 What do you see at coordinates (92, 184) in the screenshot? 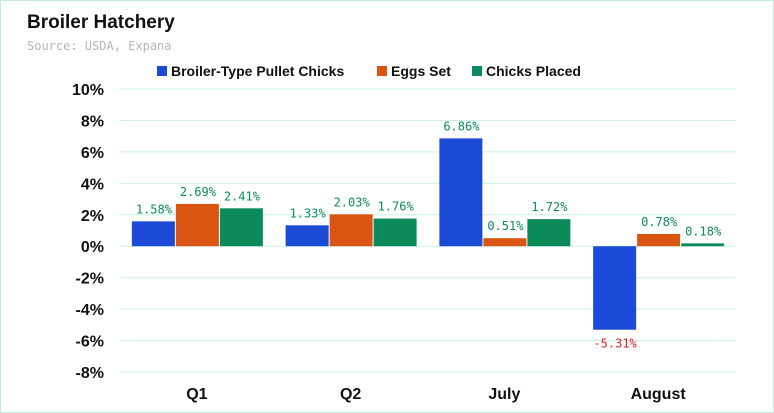
I see `y-tick-label: 4%` at bounding box center [92, 184].